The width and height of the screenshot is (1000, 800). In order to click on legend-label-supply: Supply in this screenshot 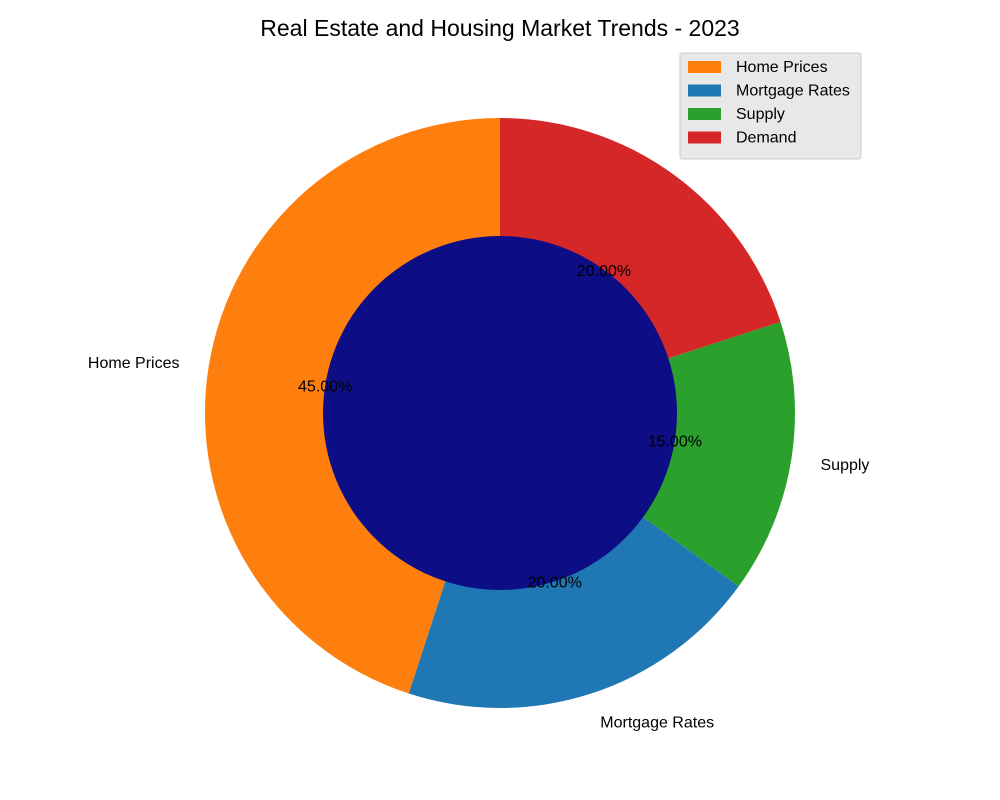, I will do `click(760, 114)`.